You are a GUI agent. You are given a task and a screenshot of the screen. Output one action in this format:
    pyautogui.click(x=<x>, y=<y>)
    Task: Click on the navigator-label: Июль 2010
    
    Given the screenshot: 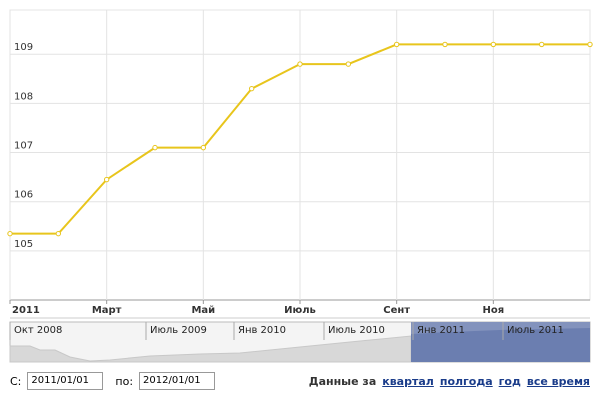 What is the action you would take?
    pyautogui.click(x=356, y=330)
    